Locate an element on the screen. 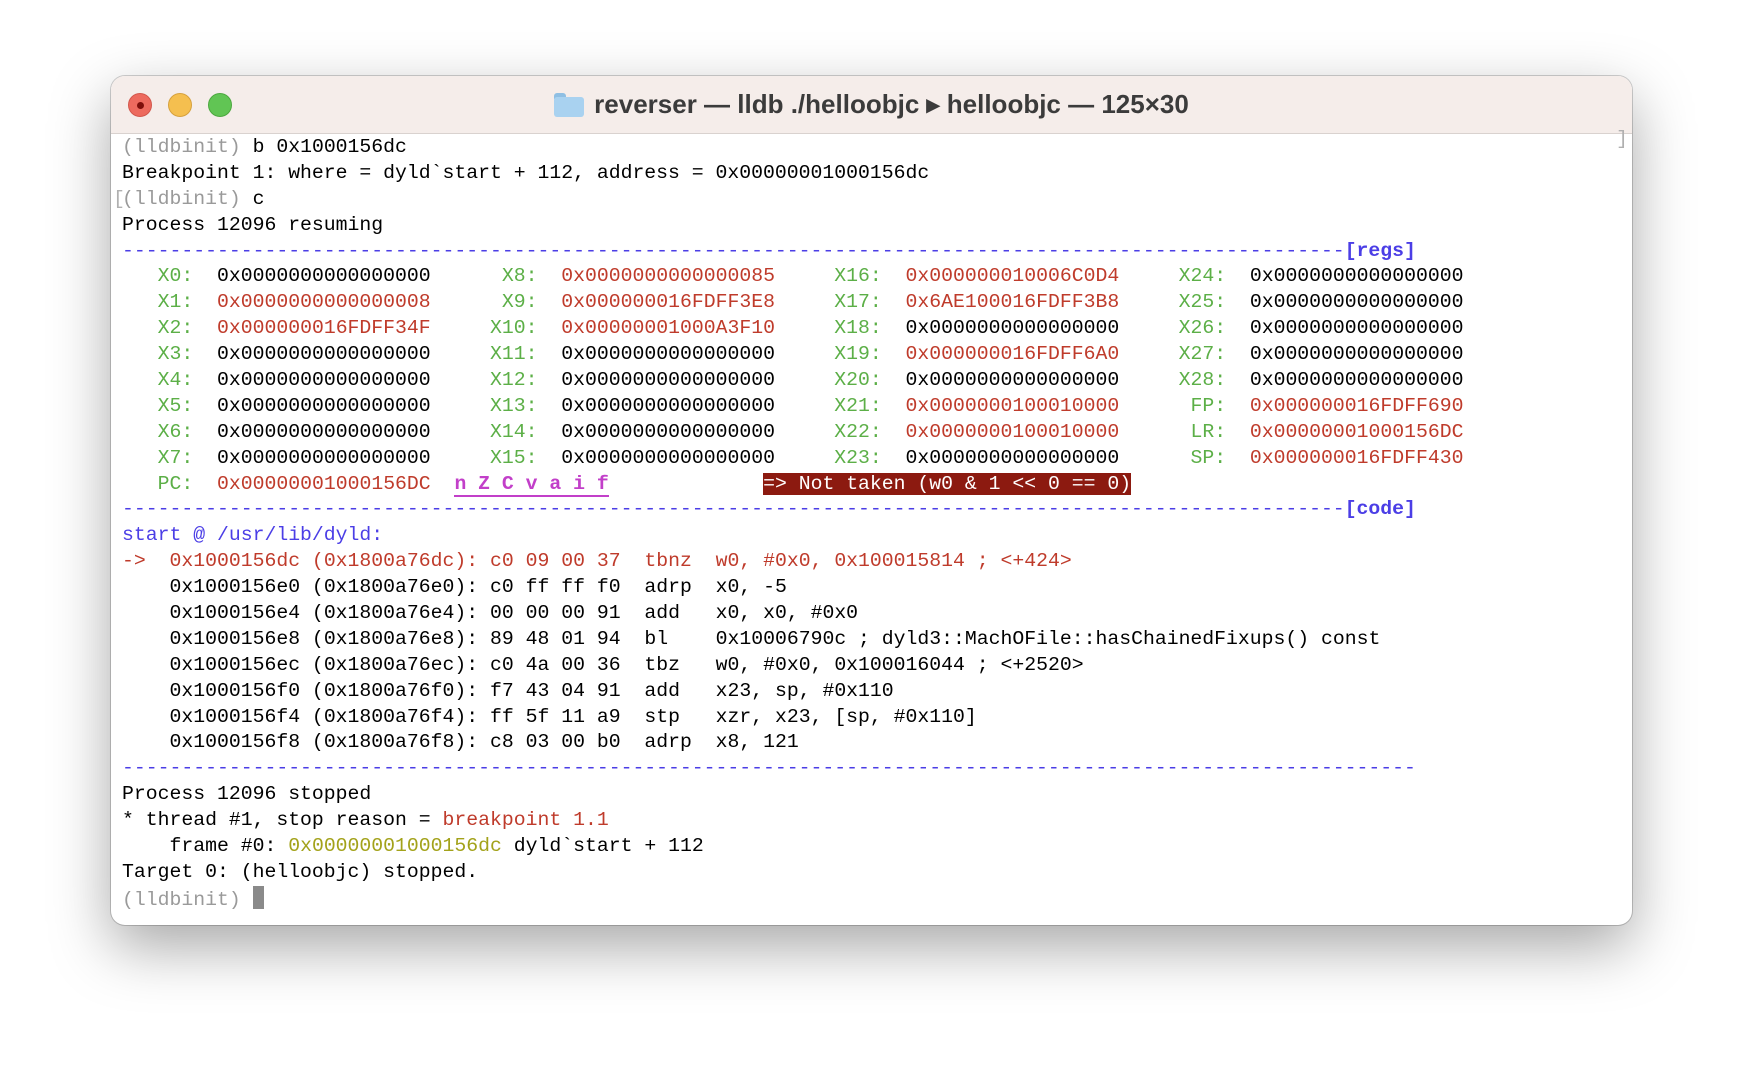 Image resolution: width=1744 pixels, height=1074 pixels. register-name: X17: is located at coordinates (828, 302).